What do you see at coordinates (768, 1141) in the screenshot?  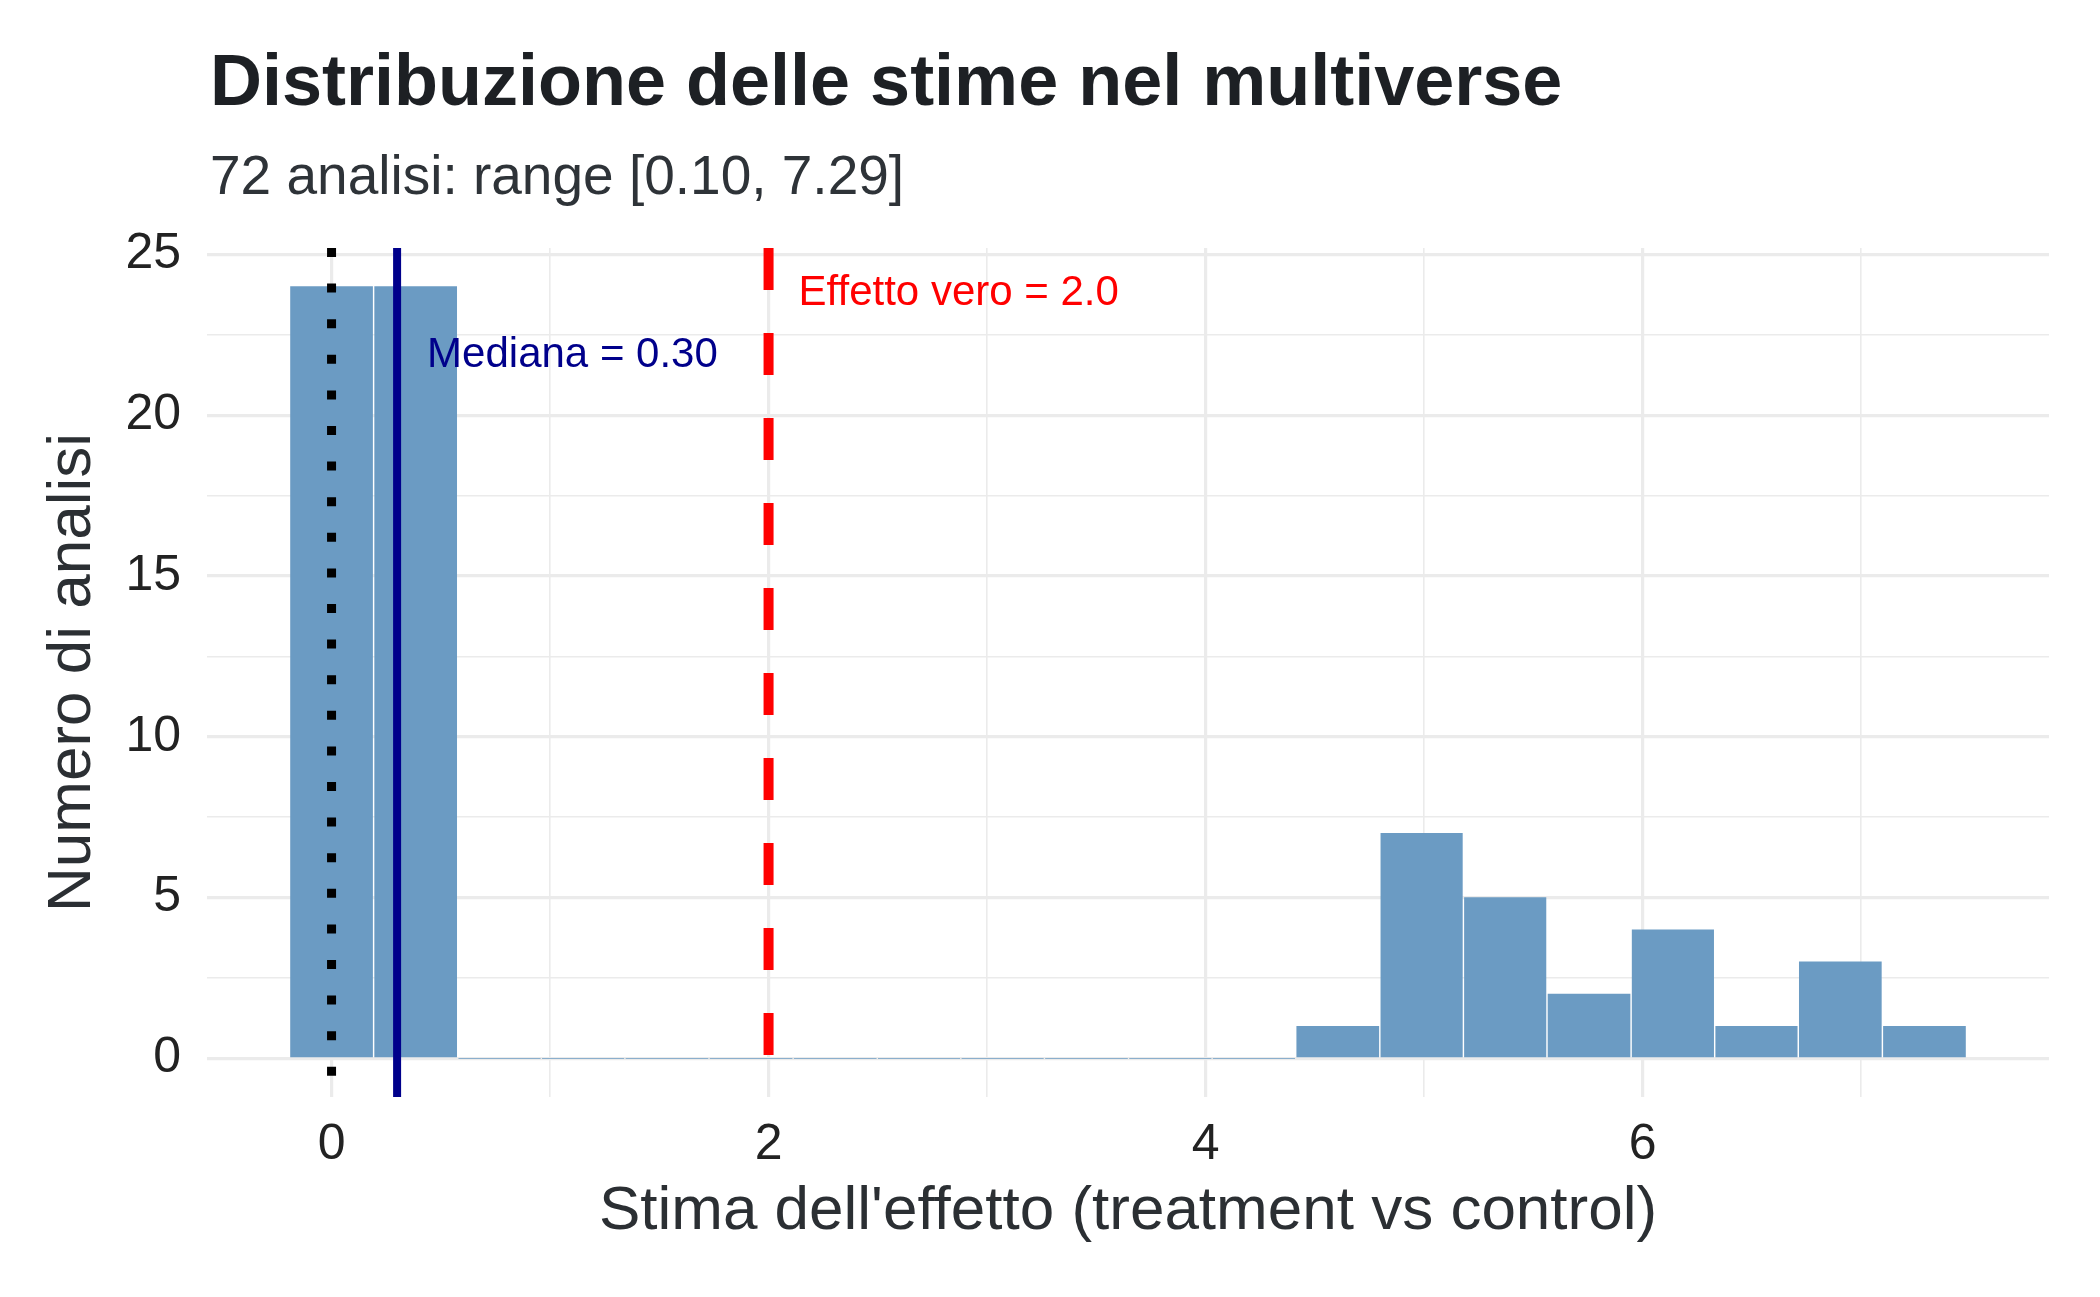 I see `x-tick-label: 2` at bounding box center [768, 1141].